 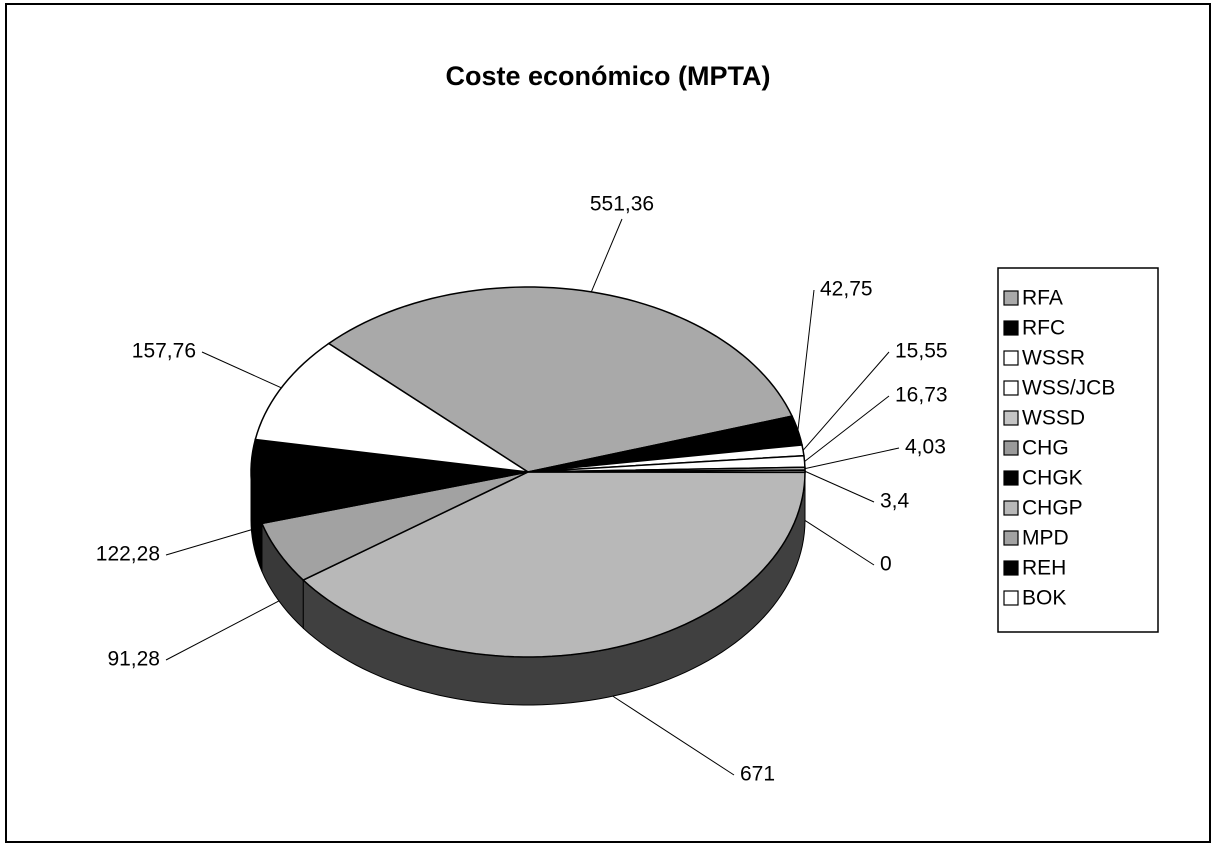 I want to click on chart-title: Coste económico (MPTA), so click(x=607, y=76).